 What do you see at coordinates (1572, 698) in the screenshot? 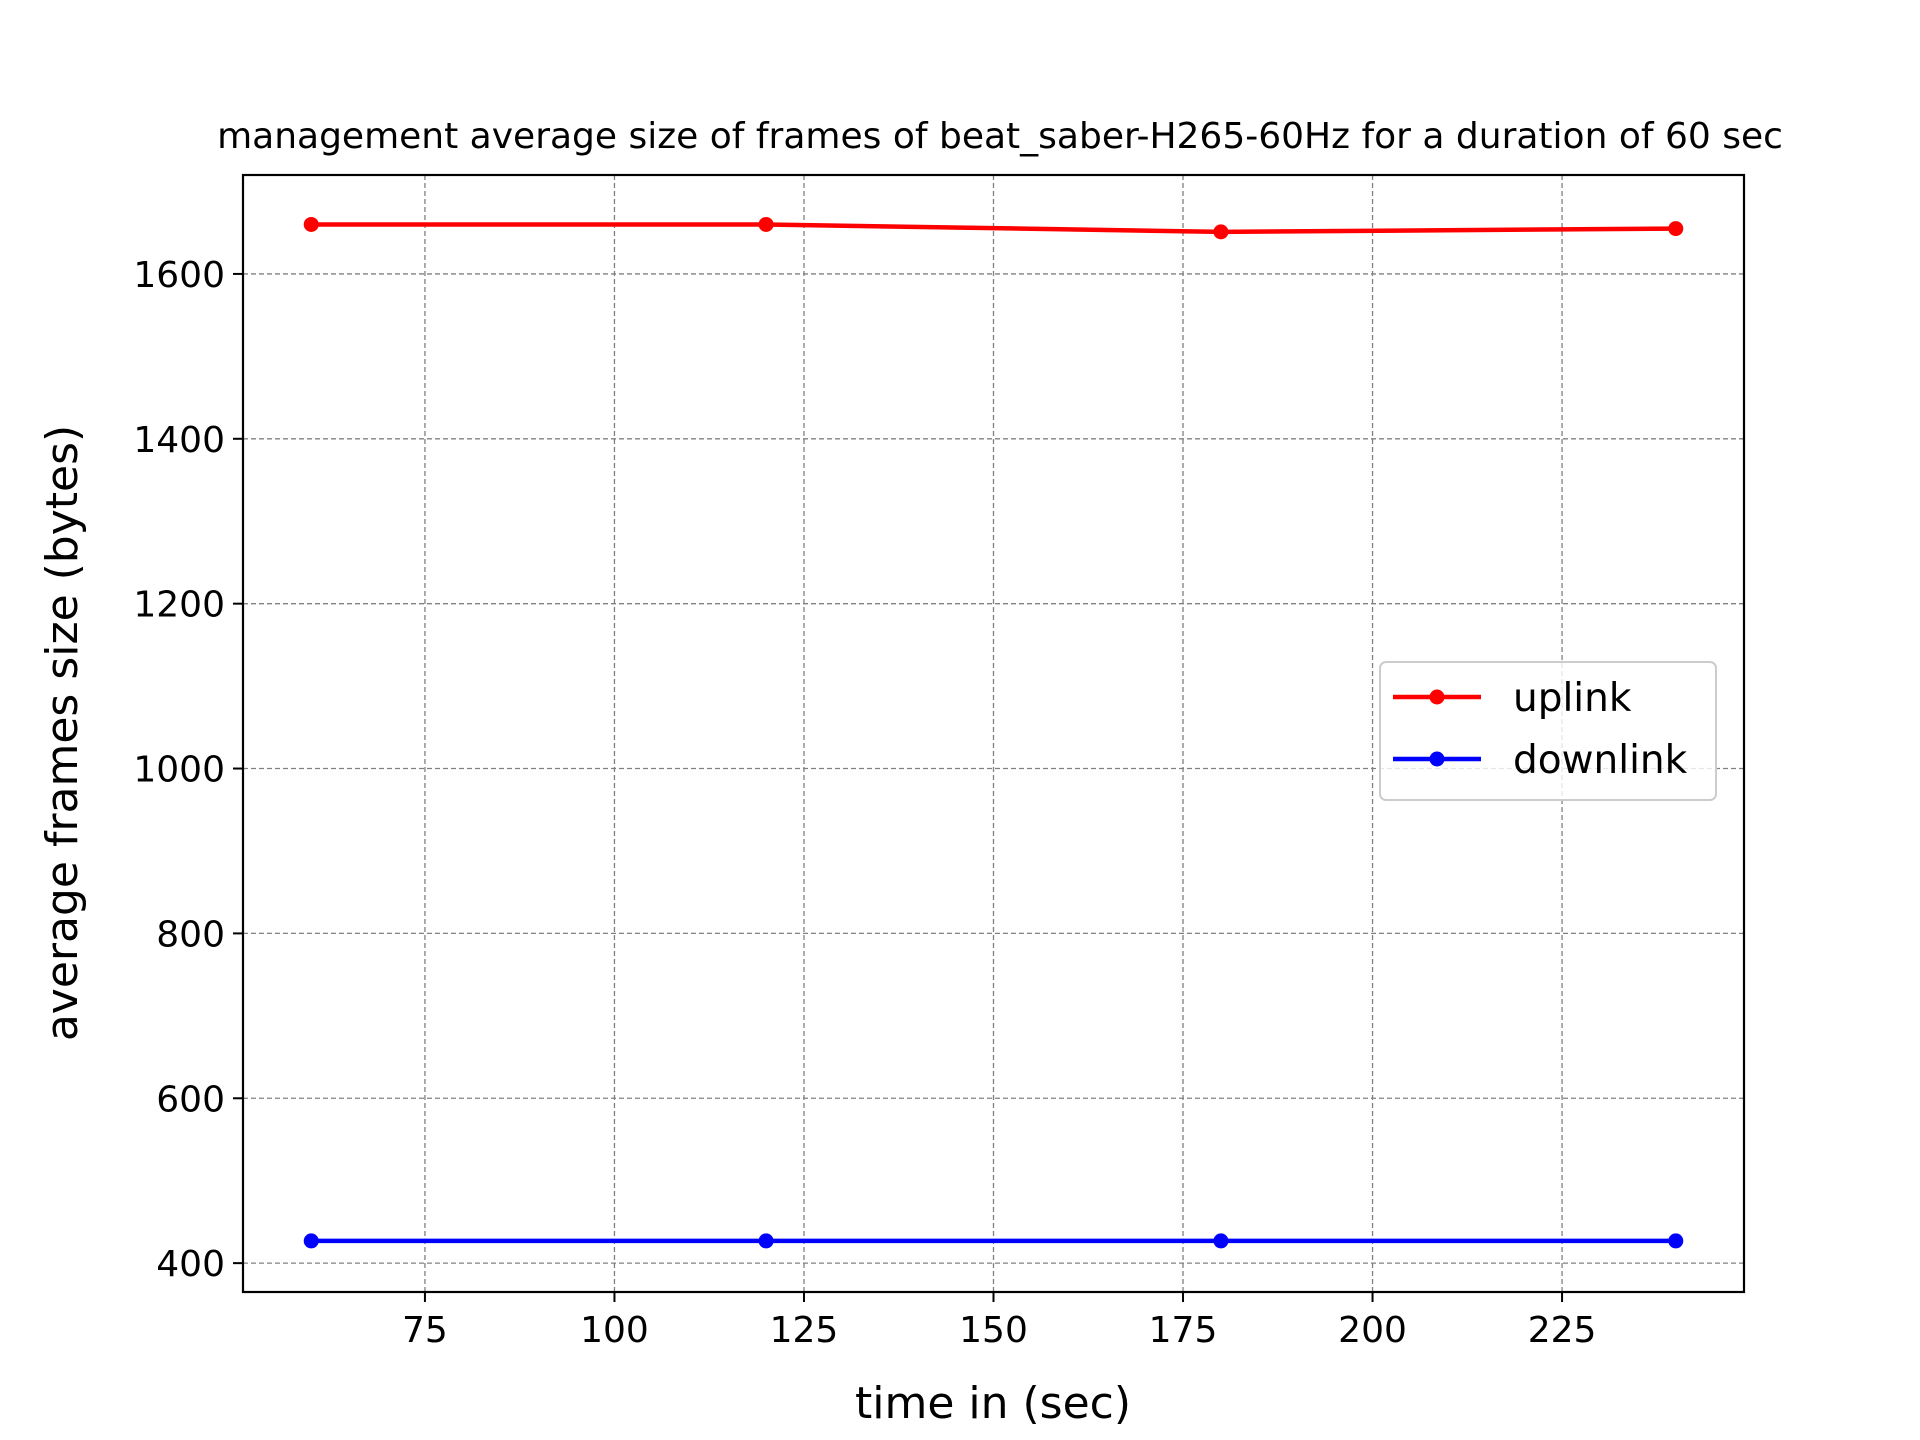
I see `legend-label-uplink: uplink` at bounding box center [1572, 698].